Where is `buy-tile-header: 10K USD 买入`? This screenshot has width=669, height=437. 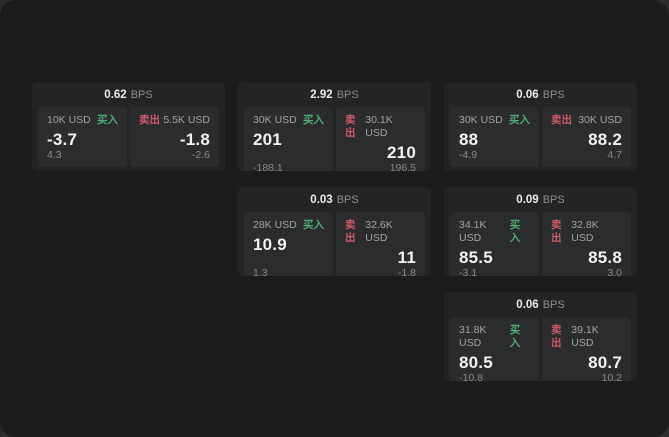
buy-tile-header: 10K USD 买入 is located at coordinates (82, 120).